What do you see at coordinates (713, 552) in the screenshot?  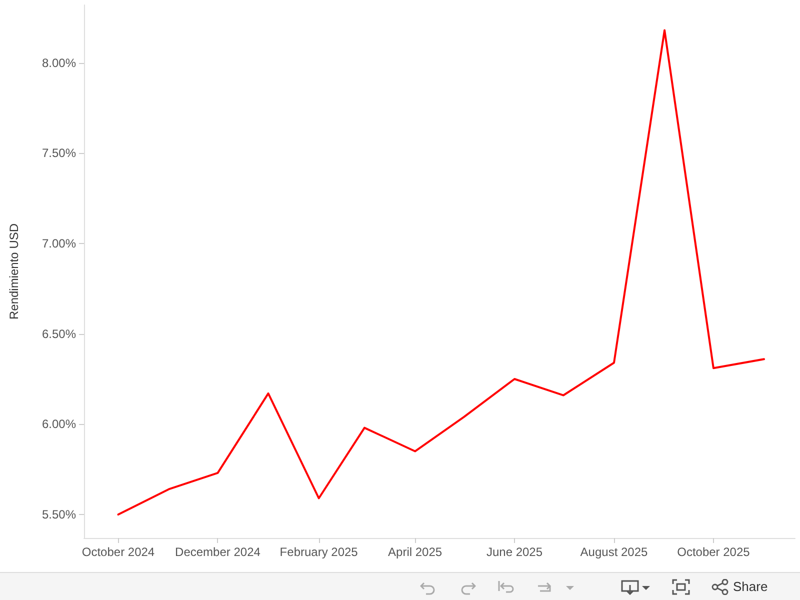 I see `x-tick-label: October 2025` at bounding box center [713, 552].